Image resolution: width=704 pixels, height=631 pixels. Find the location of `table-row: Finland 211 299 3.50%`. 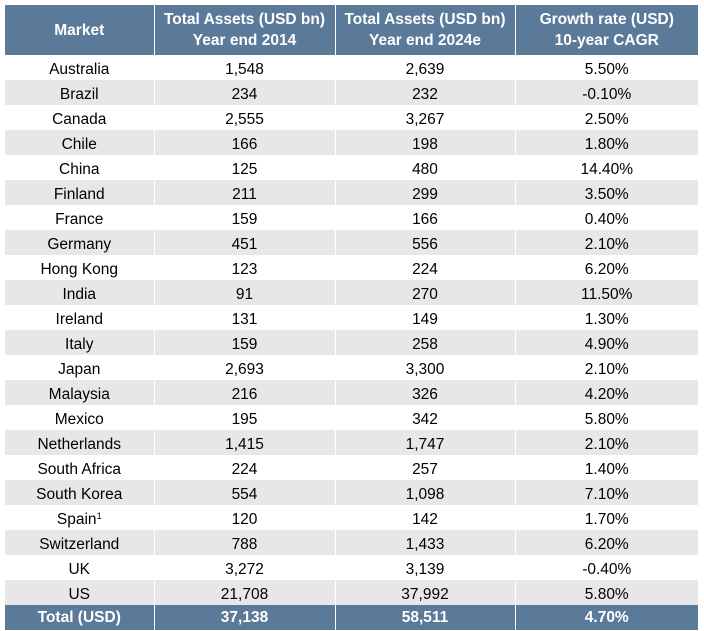

table-row: Finland 211 299 3.50% is located at coordinates (351, 192).